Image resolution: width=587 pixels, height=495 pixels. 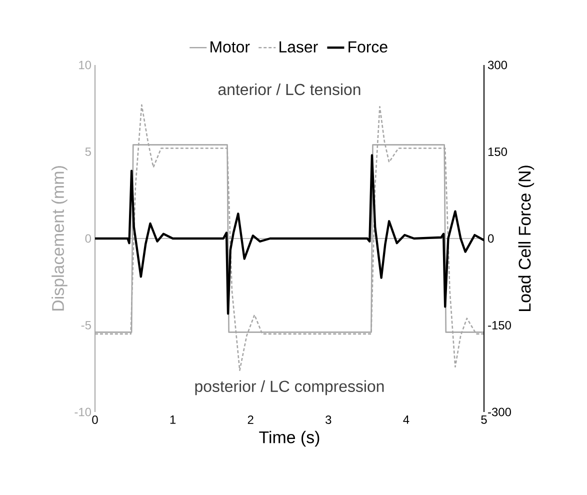 What do you see at coordinates (498, 152) in the screenshot?
I see `y2-tick-label: 150` at bounding box center [498, 152].